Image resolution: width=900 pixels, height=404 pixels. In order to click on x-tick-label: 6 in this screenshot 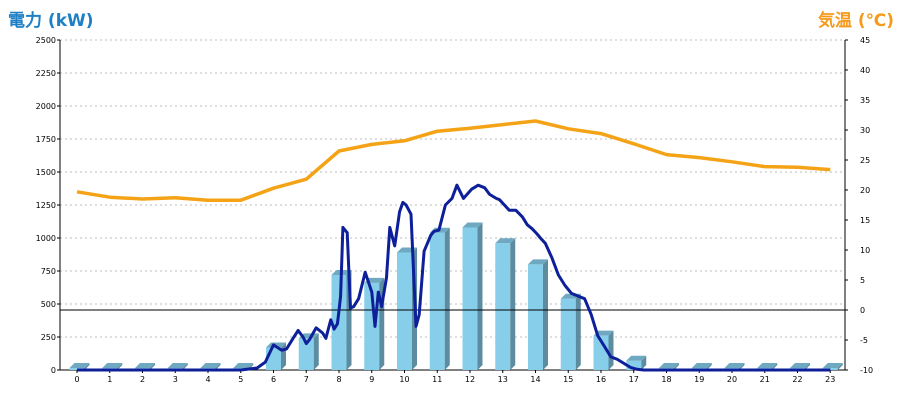, I will do `click(273, 379)`.